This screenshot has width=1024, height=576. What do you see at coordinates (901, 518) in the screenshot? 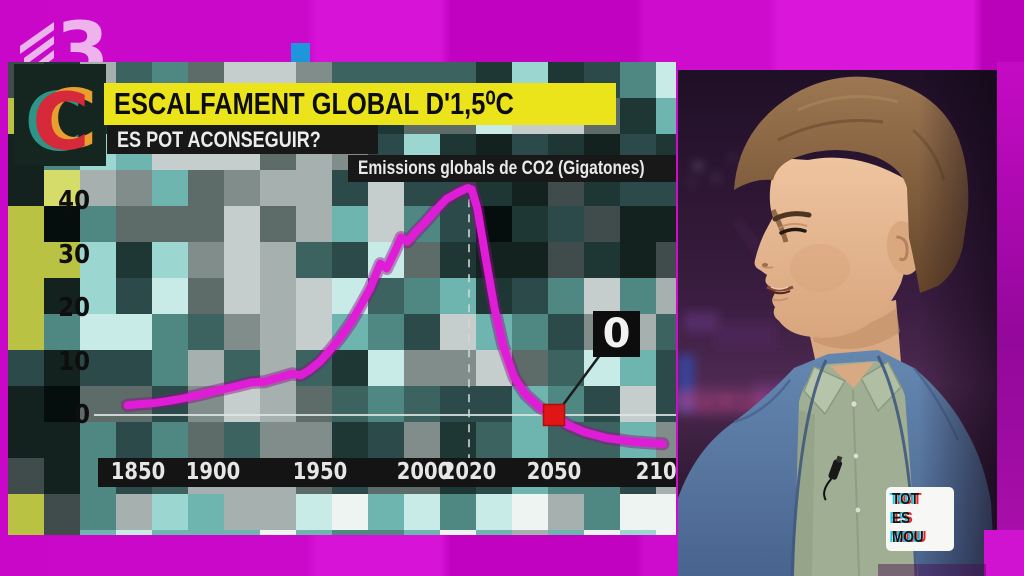
I see `logo-line-2: ES` at bounding box center [901, 518].